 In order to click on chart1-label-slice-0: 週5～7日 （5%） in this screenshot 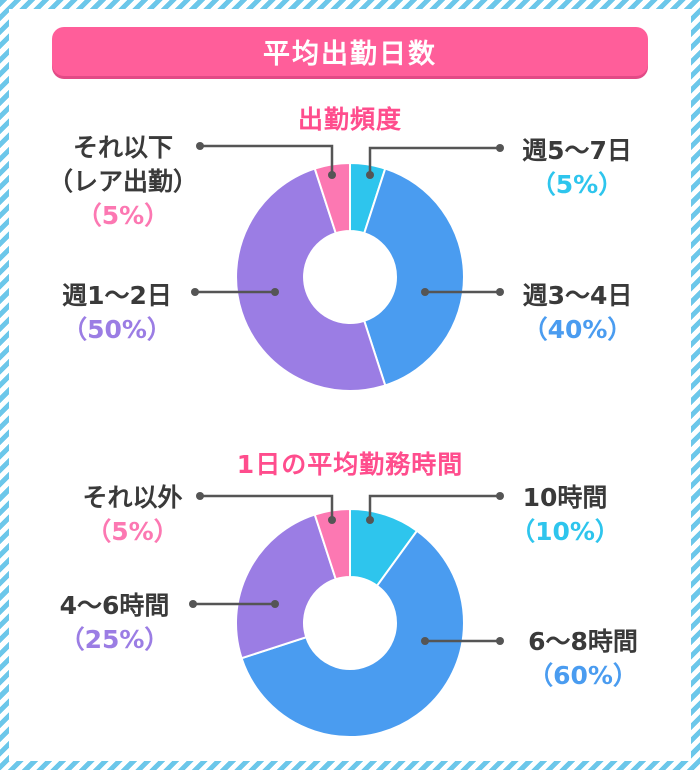, I will do `click(577, 167)`.